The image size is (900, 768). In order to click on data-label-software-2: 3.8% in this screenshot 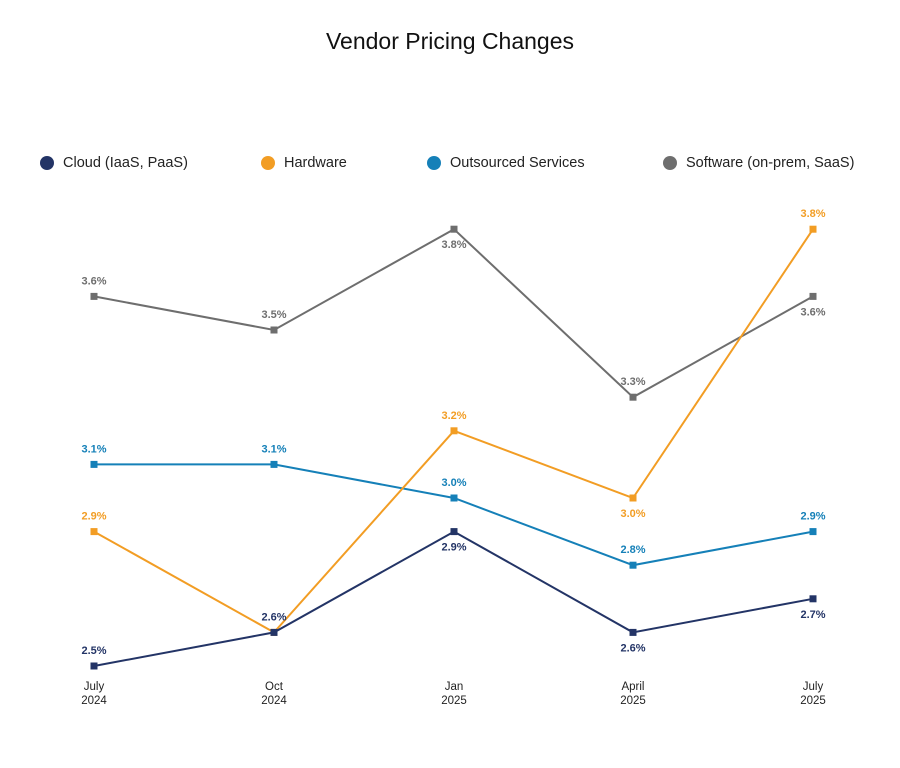, I will do `click(453, 245)`.